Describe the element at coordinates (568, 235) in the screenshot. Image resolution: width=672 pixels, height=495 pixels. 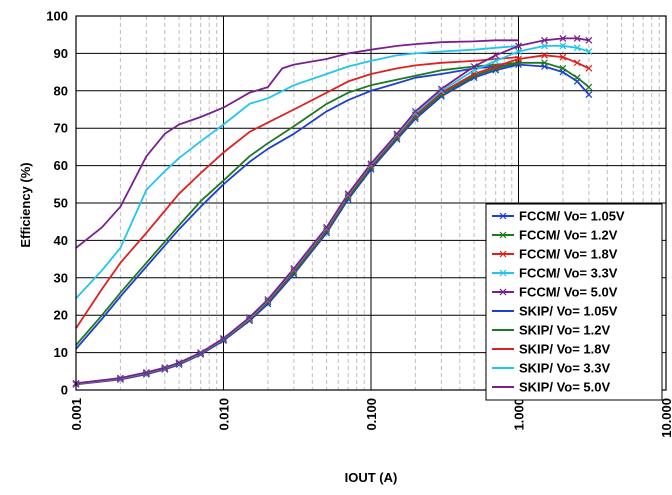
I see `legend-label: FCCM/ Vo= 1.2V` at that location.